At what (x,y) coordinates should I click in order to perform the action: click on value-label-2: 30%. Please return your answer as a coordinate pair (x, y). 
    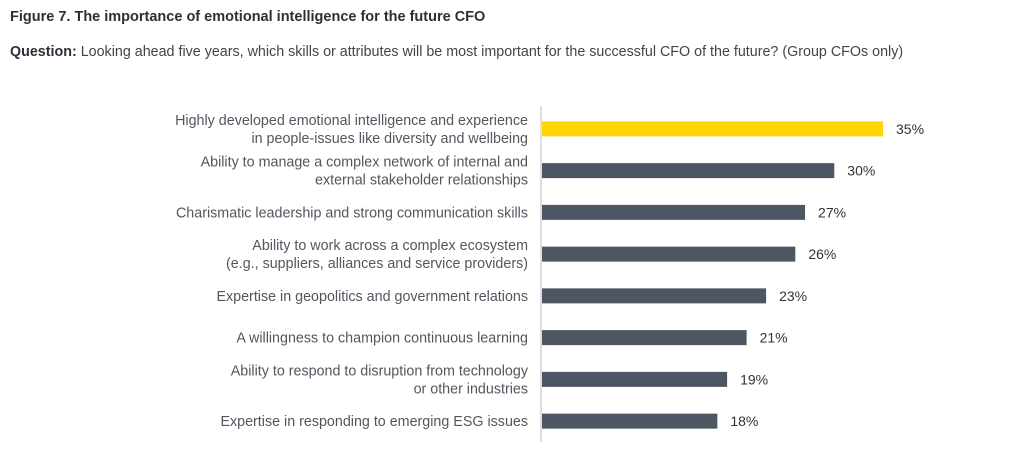
    Looking at the image, I should click on (861, 171).